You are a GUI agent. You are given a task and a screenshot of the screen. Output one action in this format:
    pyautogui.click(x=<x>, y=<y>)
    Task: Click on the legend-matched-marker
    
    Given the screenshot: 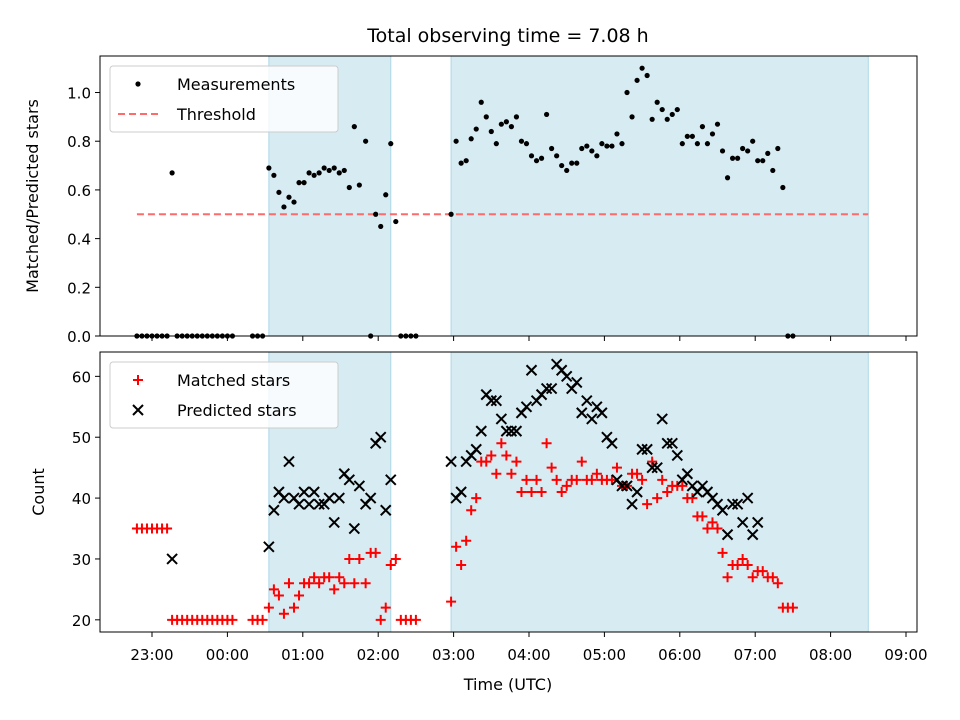 What is the action you would take?
    pyautogui.click(x=138, y=380)
    